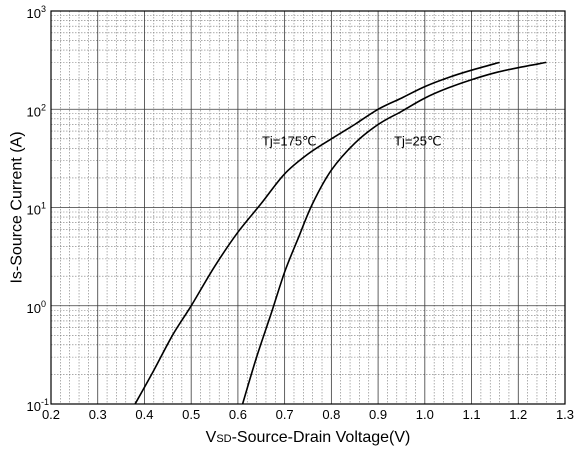 This screenshot has width=584, height=451. I want to click on x-tick-label: 0.4, so click(144, 414).